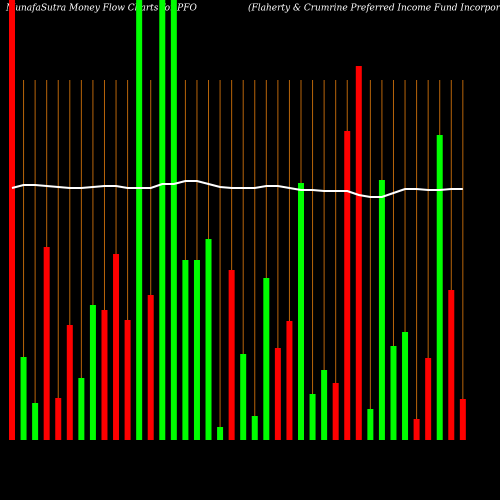 The height and width of the screenshot is (500, 500). Describe the element at coordinates (237, 189) in the screenshot. I see `money-flow-line` at that location.